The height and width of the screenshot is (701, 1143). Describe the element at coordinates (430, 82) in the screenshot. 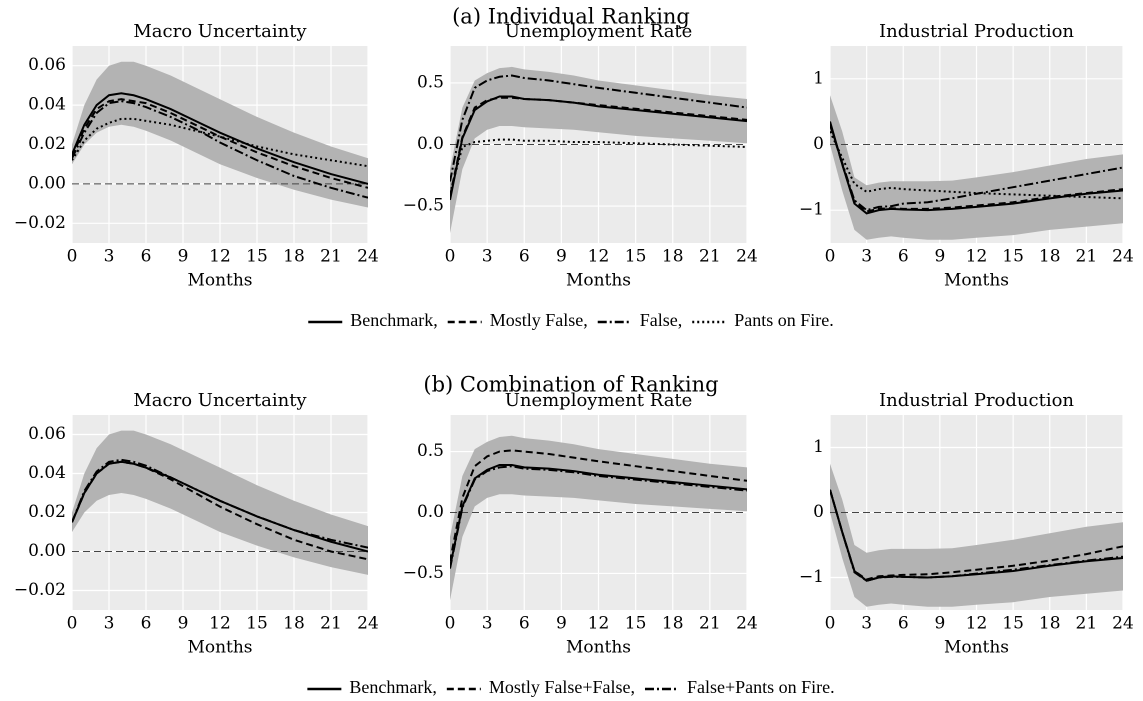

I see `y-tick-label: 0.5` at that location.